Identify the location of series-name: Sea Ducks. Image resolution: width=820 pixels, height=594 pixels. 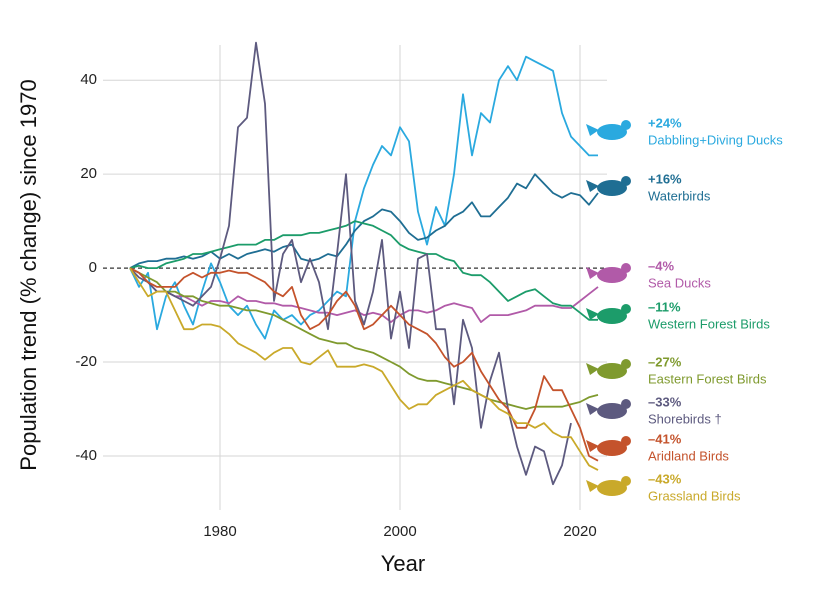
(679, 282).